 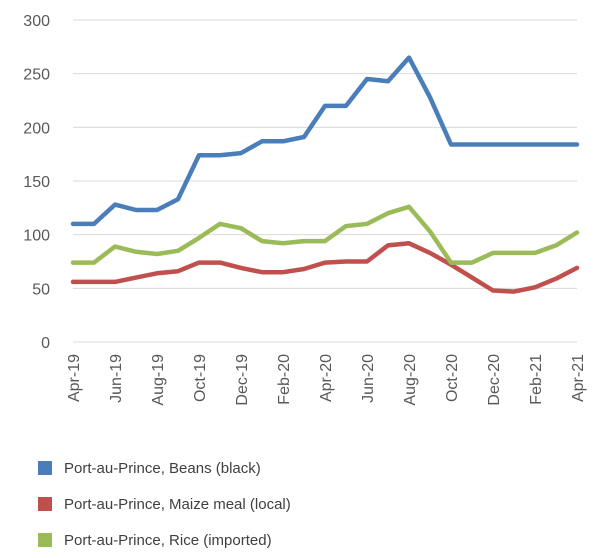 I want to click on y-tick-label: 50, so click(x=41, y=289).